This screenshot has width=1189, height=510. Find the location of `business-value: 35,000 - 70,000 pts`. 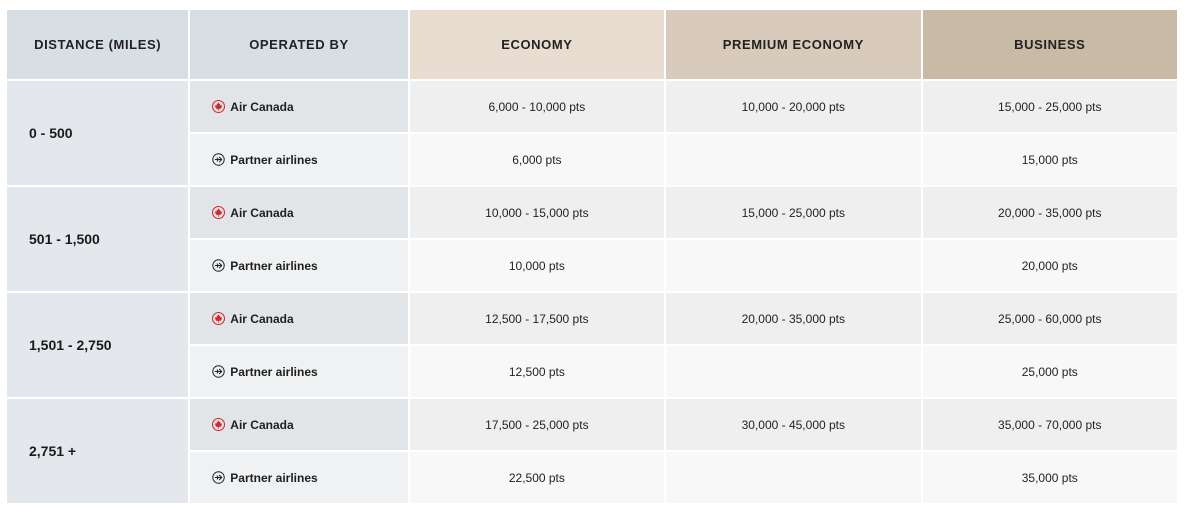

business-value: 35,000 - 70,000 pts is located at coordinates (1049, 424).